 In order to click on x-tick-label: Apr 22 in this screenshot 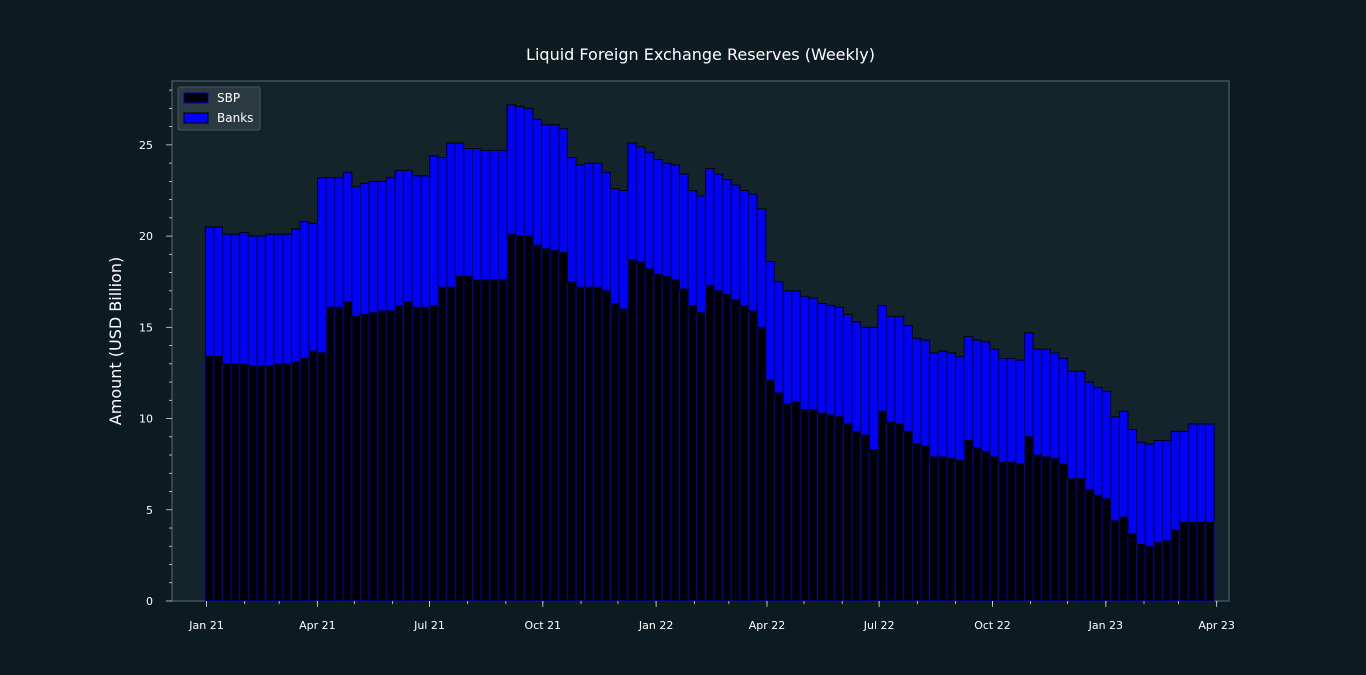, I will do `click(767, 625)`.